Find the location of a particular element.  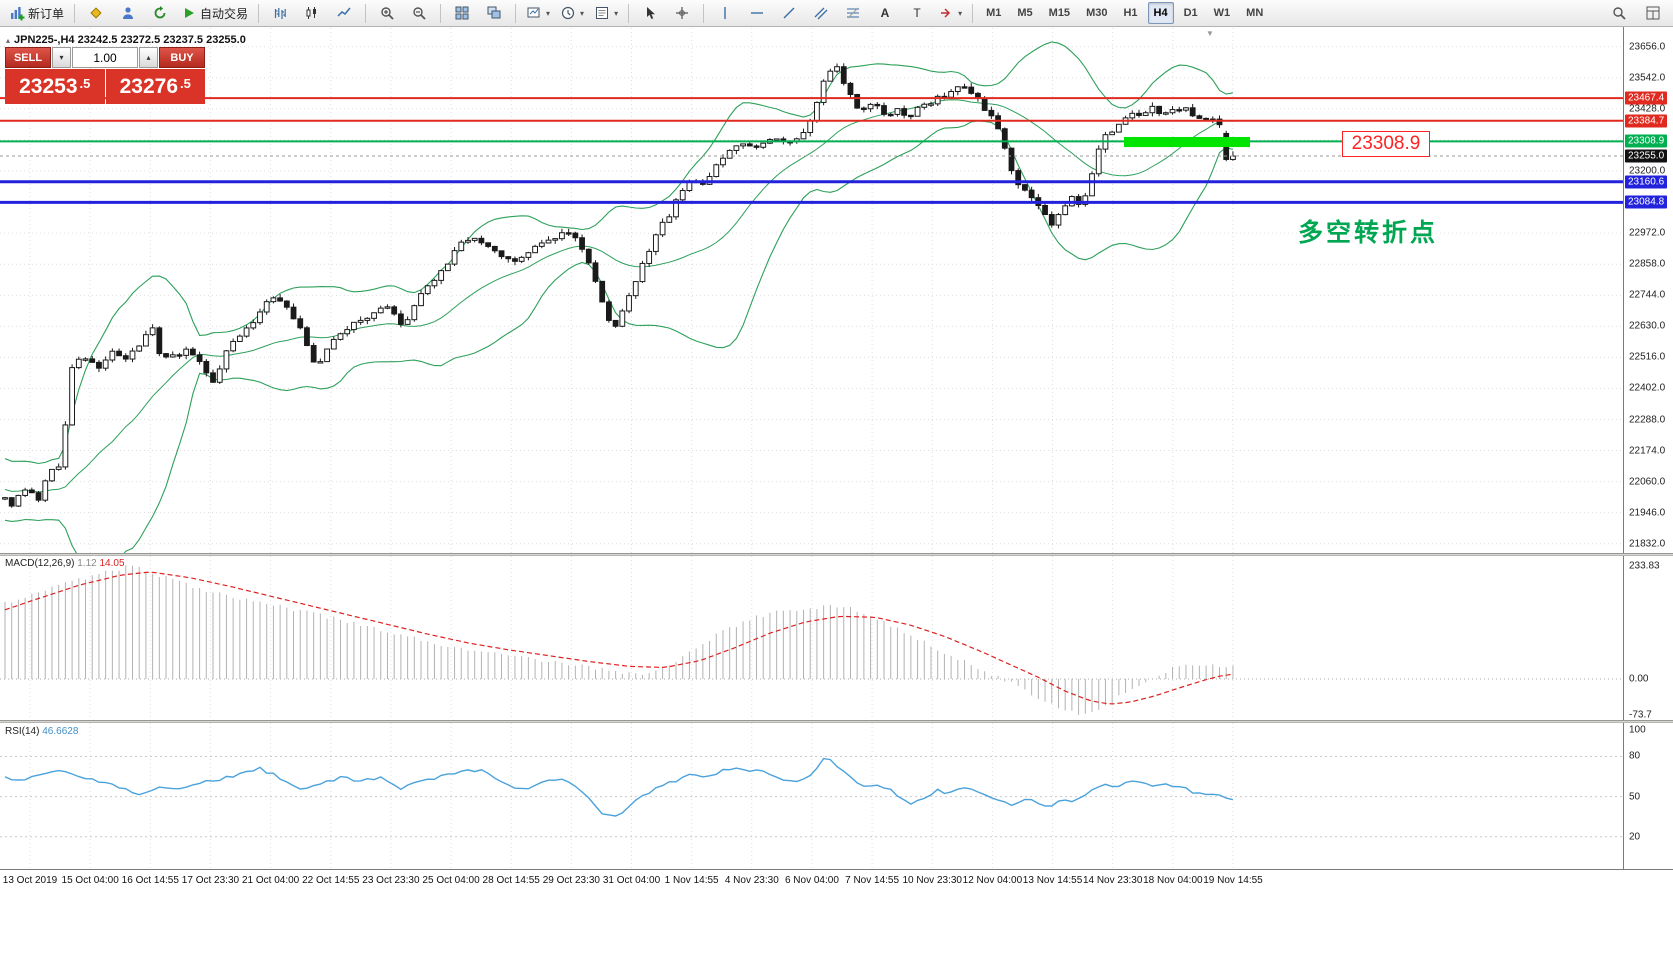

text-label-button: T is located at coordinates (917, 13).